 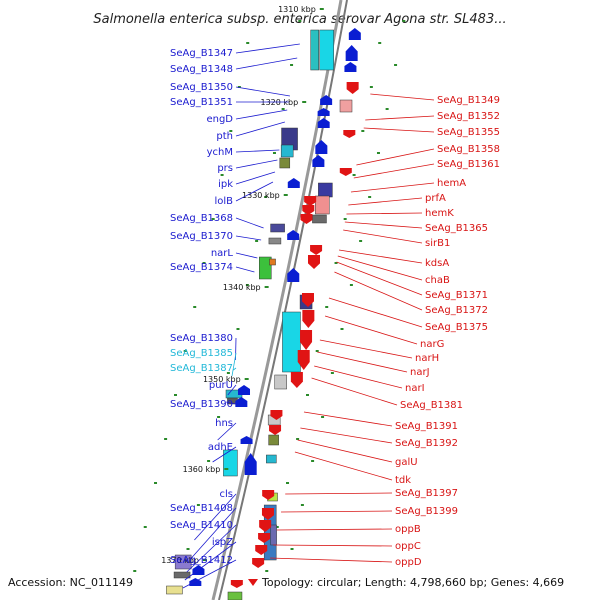 What do you see at coordinates (201, 353) in the screenshot?
I see `left-gene-label: SeAg_B1385` at bounding box center [201, 353].